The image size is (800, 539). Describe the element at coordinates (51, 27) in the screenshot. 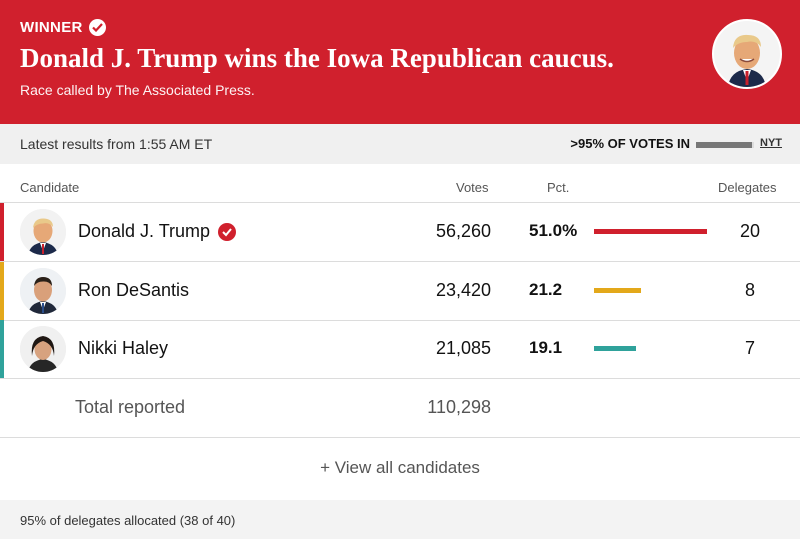

I see `winner-label: WINNER` at that location.